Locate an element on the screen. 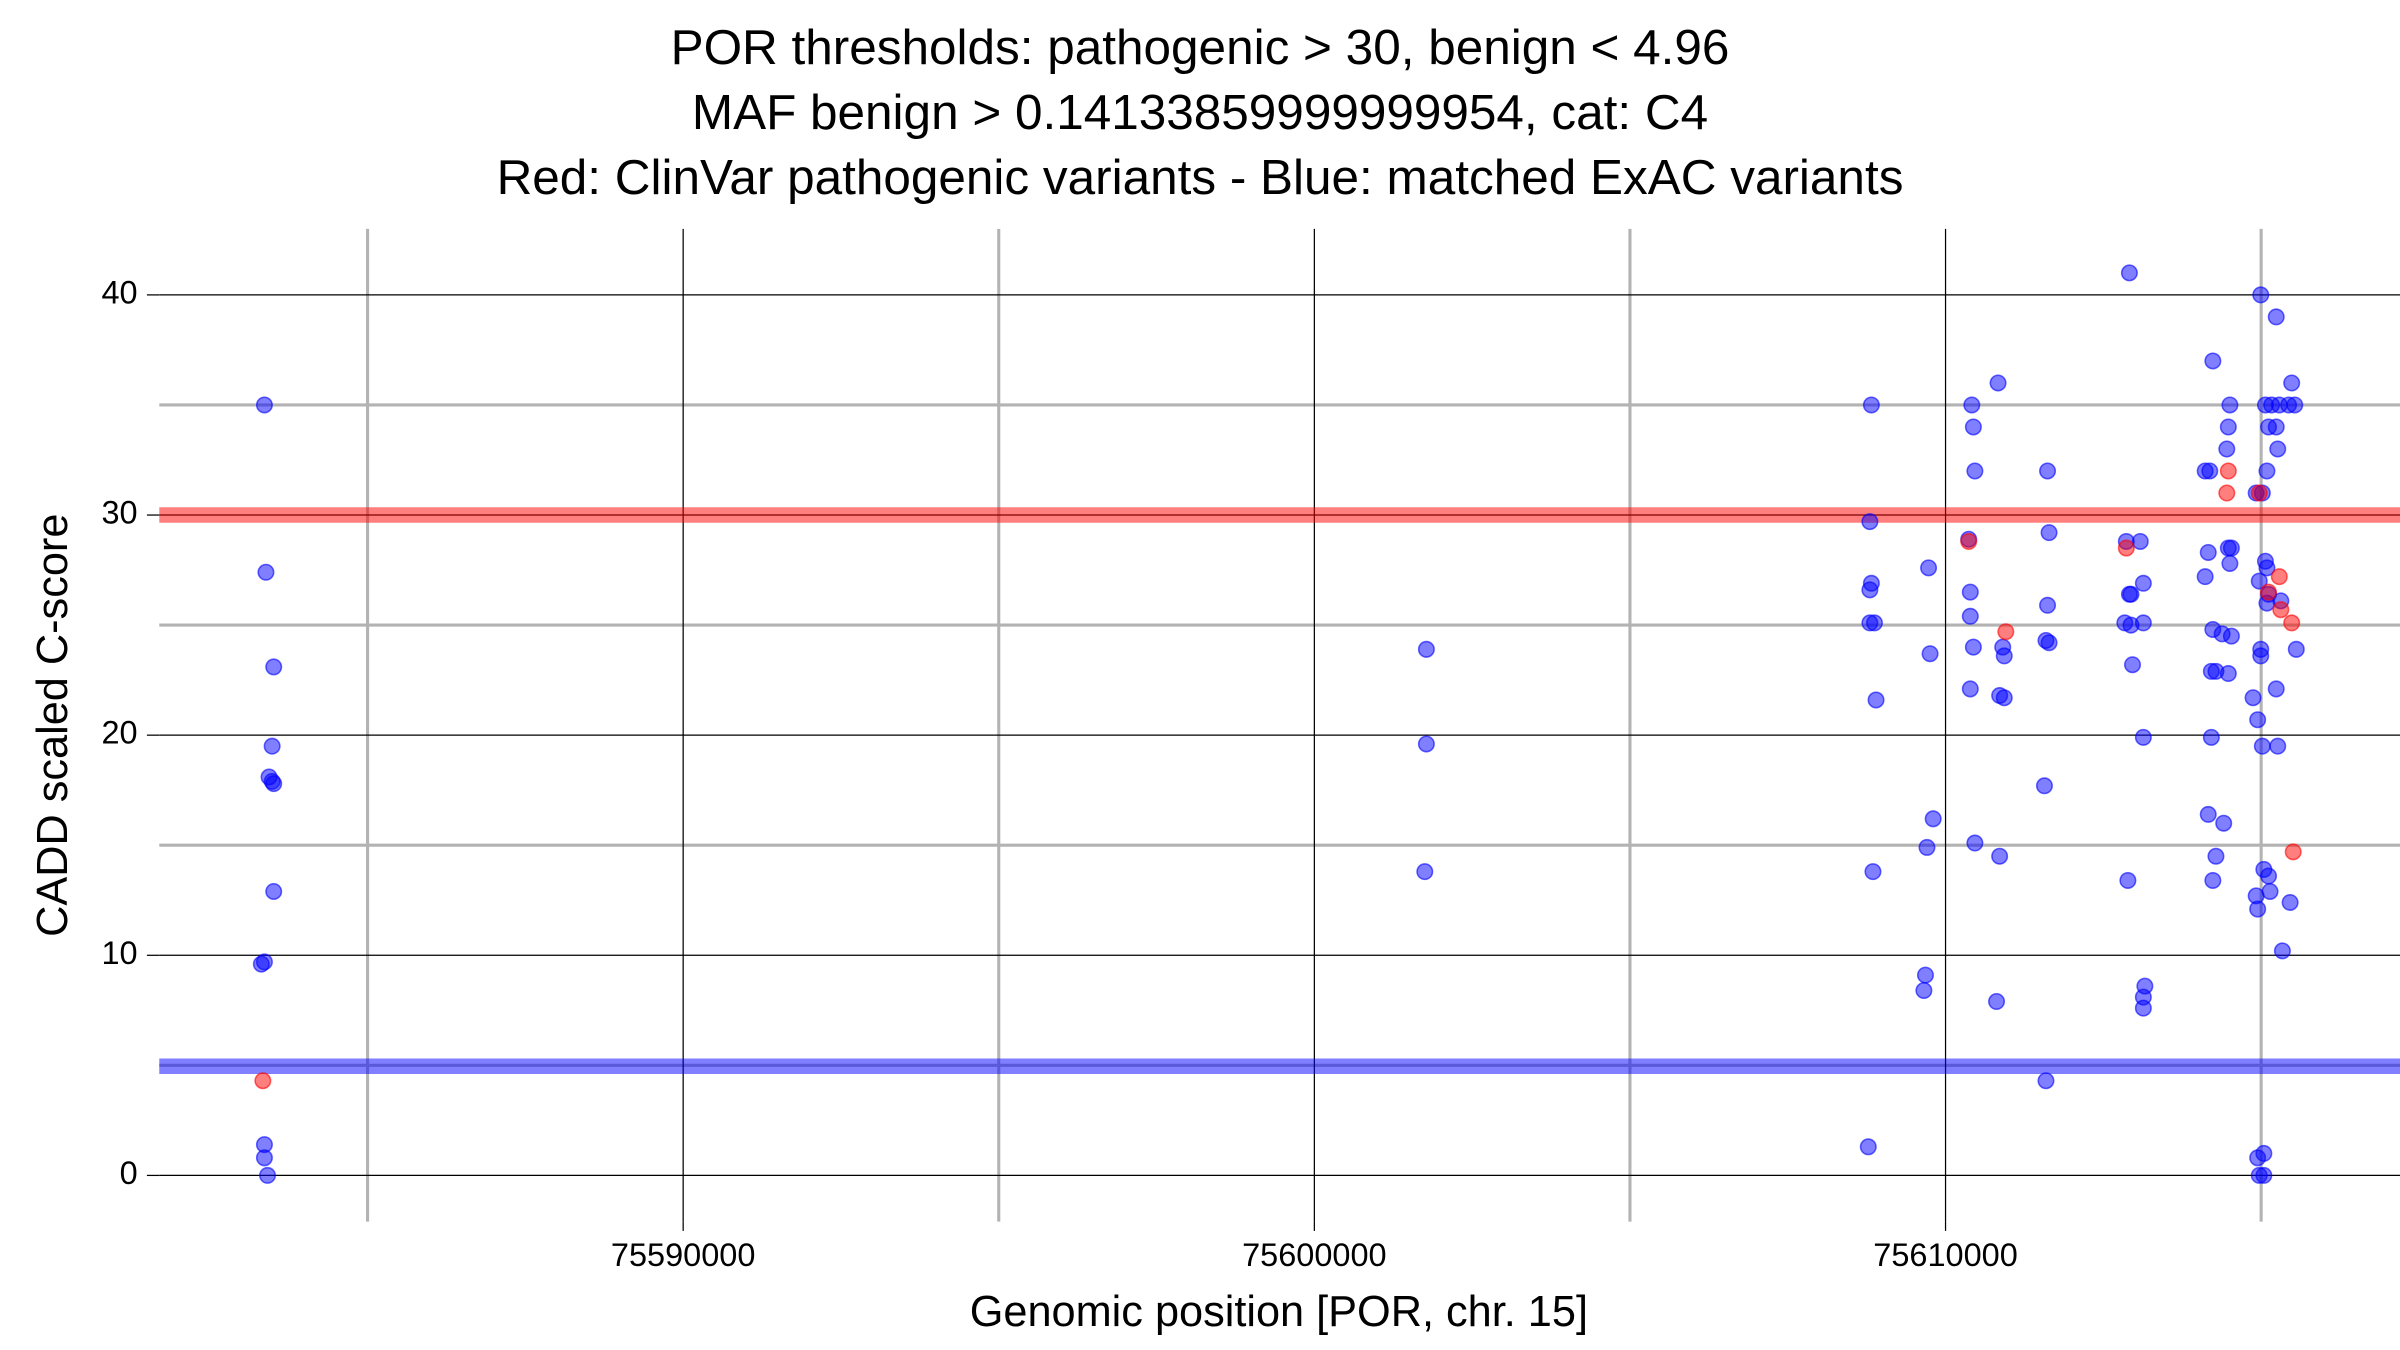 The width and height of the screenshot is (2400, 1350). x-axis-title: Genomic position [POR, chr. 15] is located at coordinates (1279, 1312).